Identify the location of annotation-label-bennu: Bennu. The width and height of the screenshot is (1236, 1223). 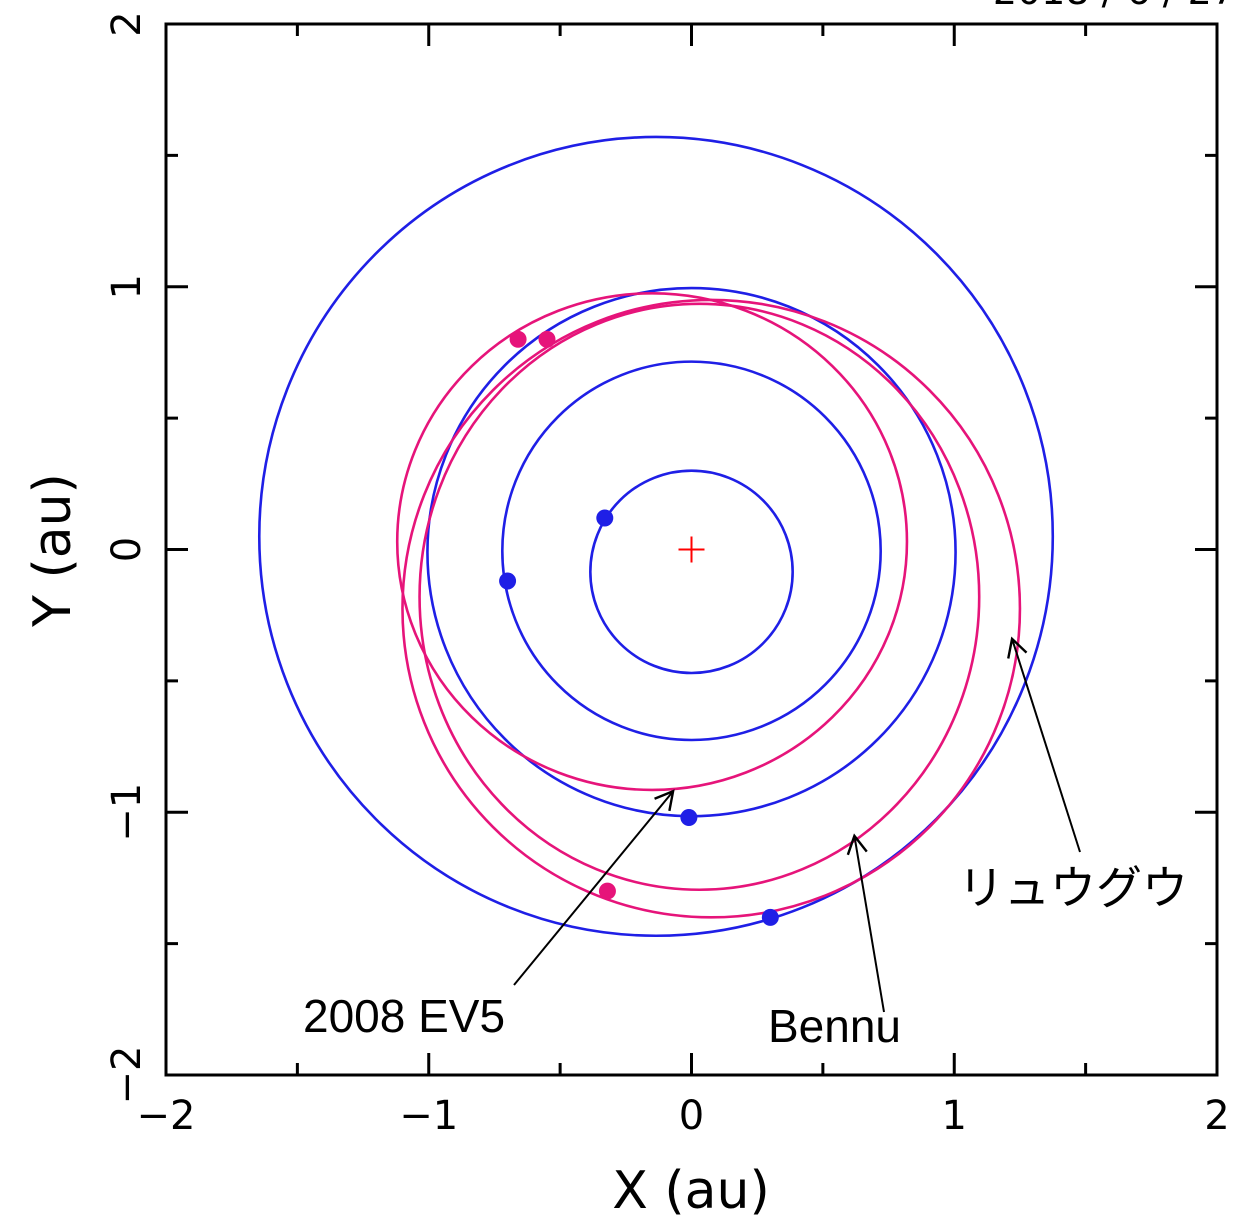
(834, 1026).